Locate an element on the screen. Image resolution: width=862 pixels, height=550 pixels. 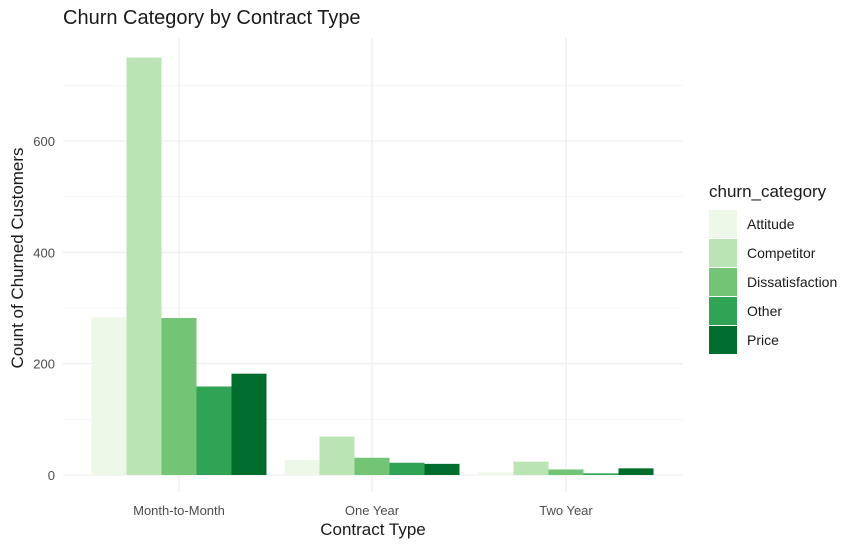
legend-item-dissatisfaction: Dissatisfaction is located at coordinates (773, 281).